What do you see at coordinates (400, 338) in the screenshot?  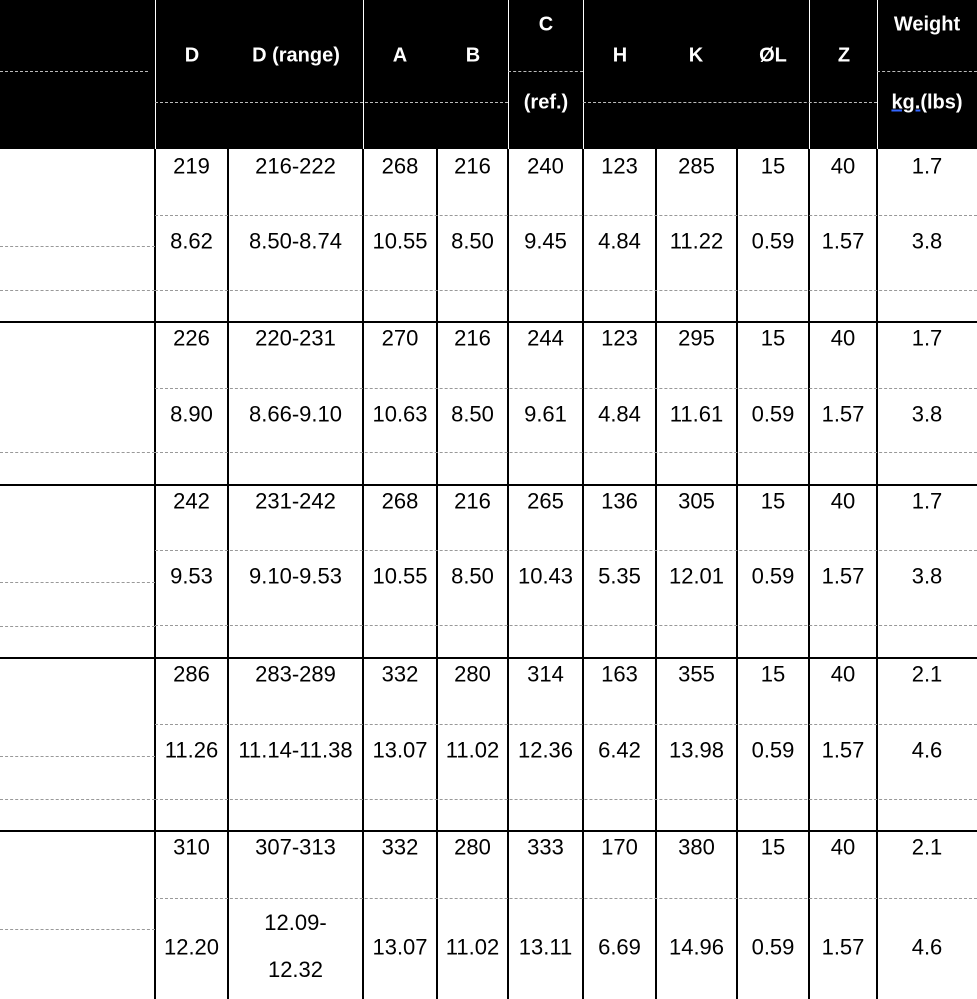 I see `metric-value: 270` at bounding box center [400, 338].